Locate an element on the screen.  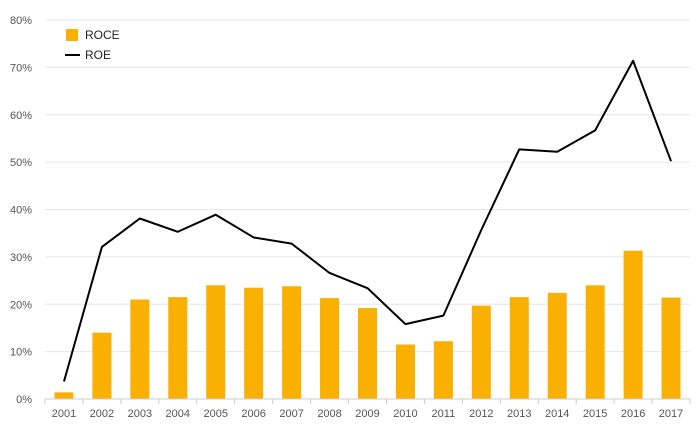
y-tick-label: 40% is located at coordinates (21, 211).